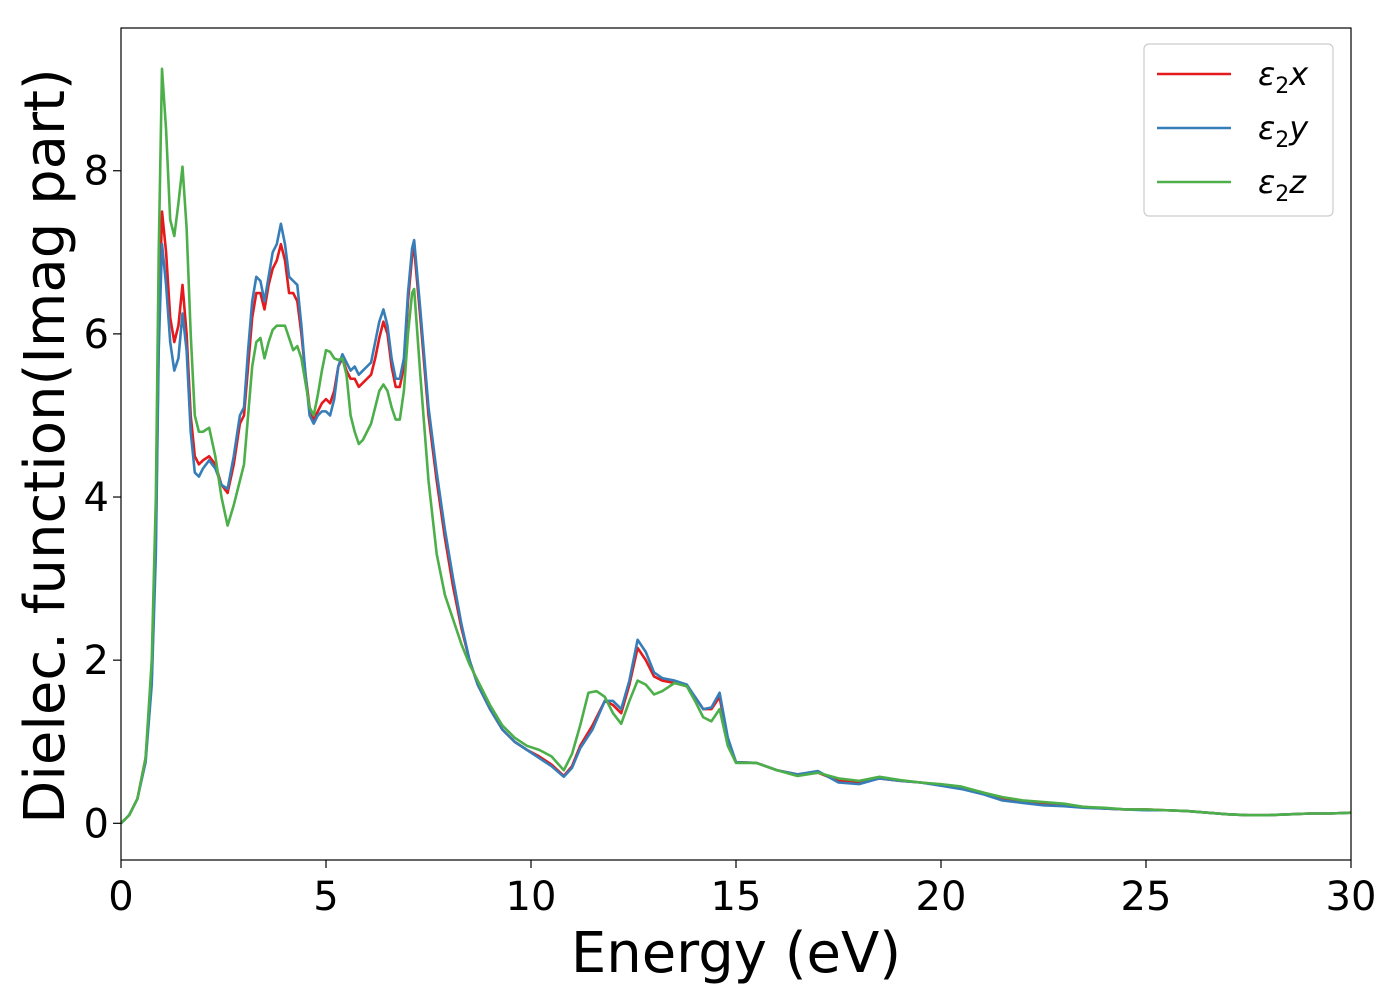 This screenshot has width=1400, height=1000. Describe the element at coordinates (96, 824) in the screenshot. I see `y-tick-label: 0` at that location.